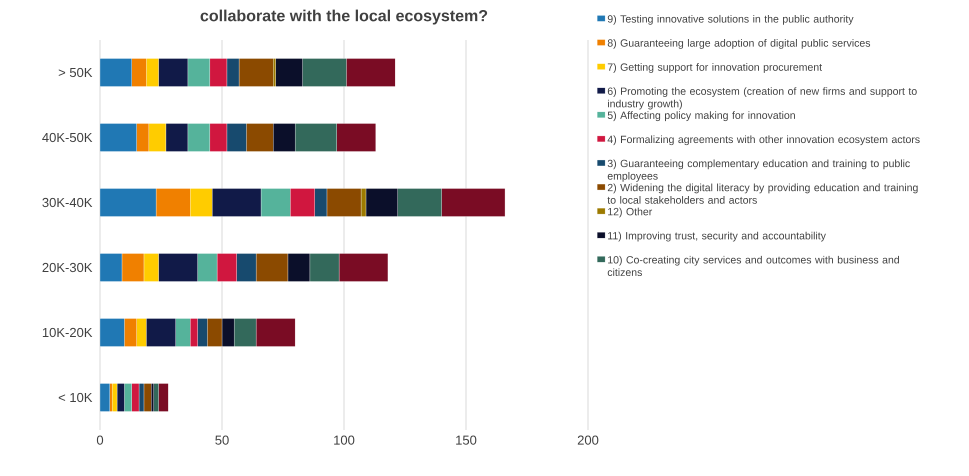  What do you see at coordinates (753, 266) in the screenshot?
I see `legend-label: 10) Co-creating city services and outcomes with business and citizens` at bounding box center [753, 266].